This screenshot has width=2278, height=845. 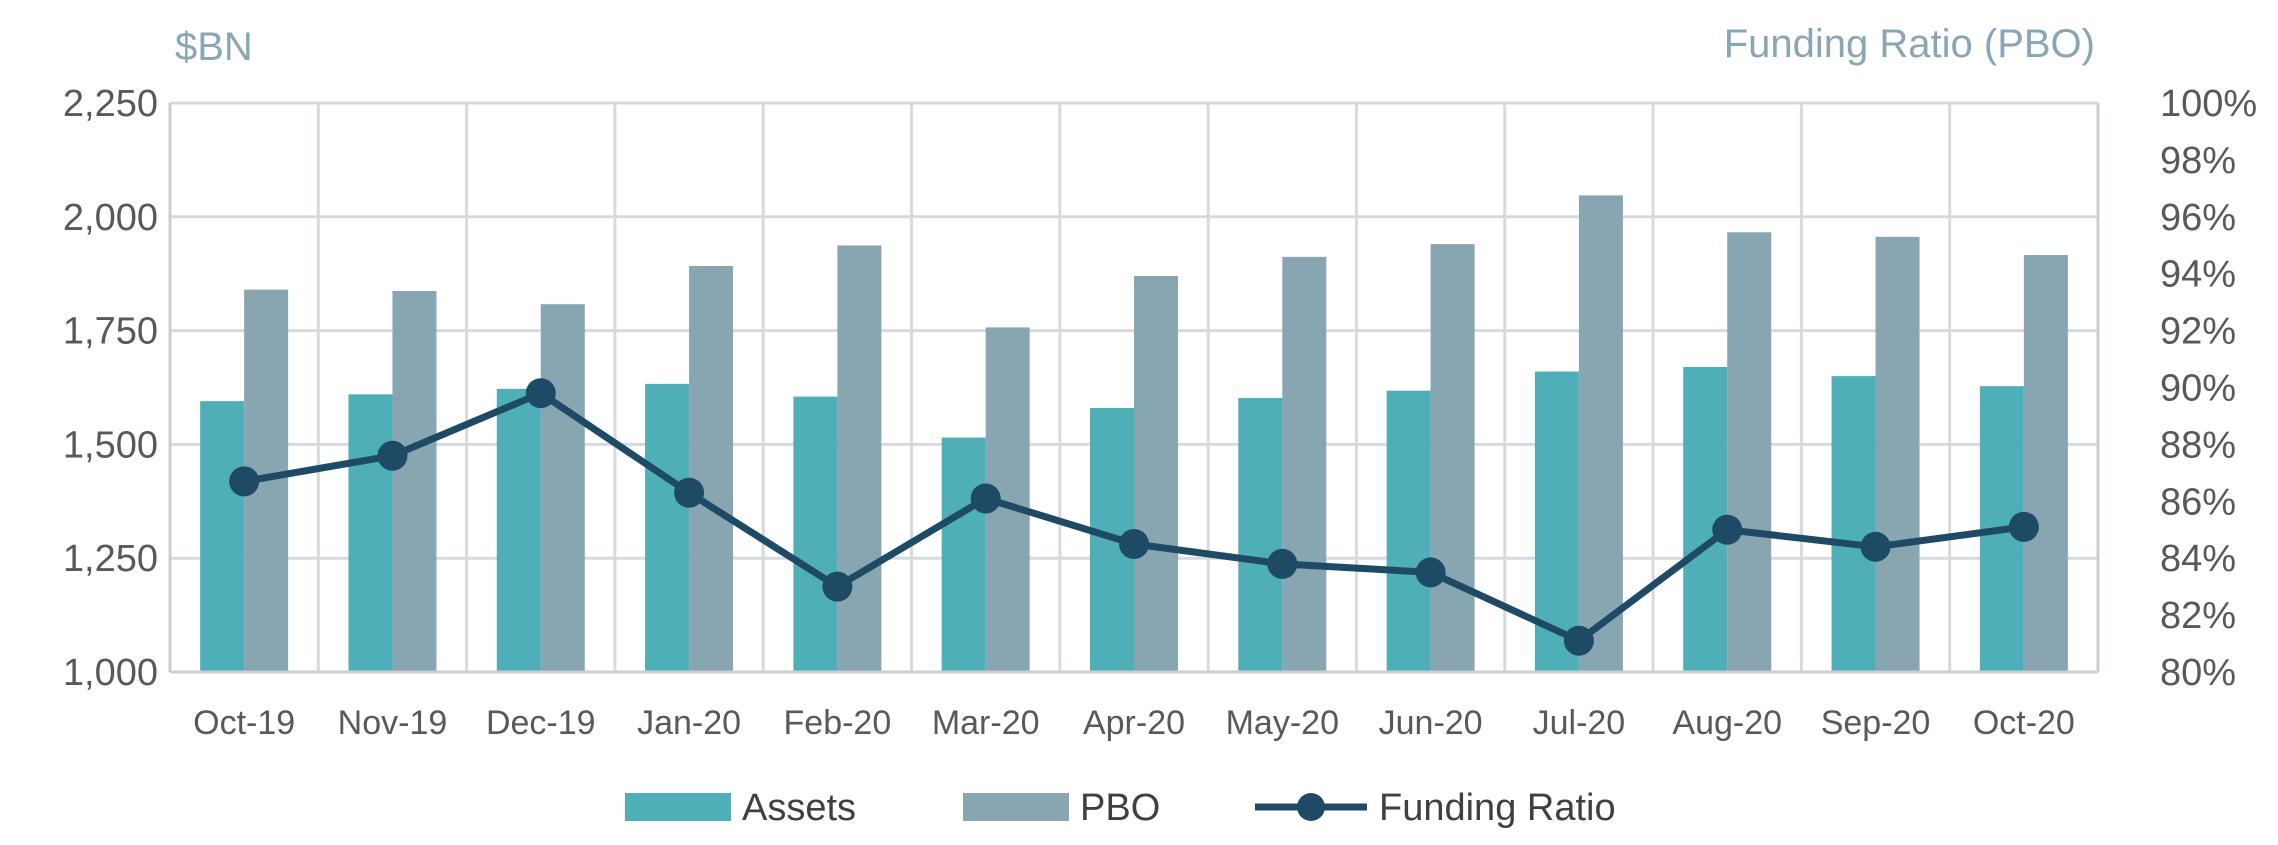 I want to click on left-axis-tick-label: 2,000, so click(x=110, y=218).